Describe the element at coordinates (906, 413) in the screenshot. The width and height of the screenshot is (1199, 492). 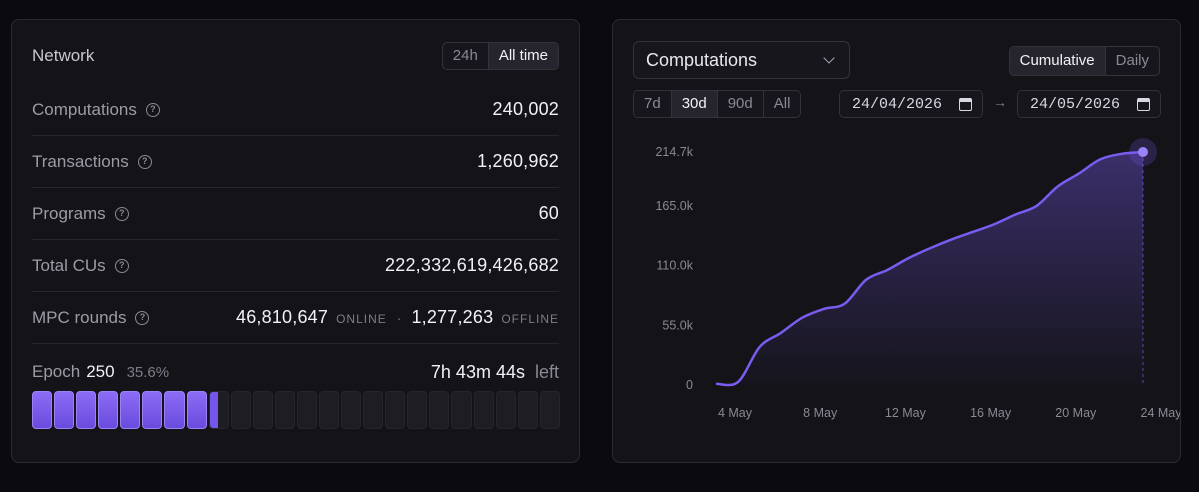
I see `x-tick-label: 12 May` at that location.